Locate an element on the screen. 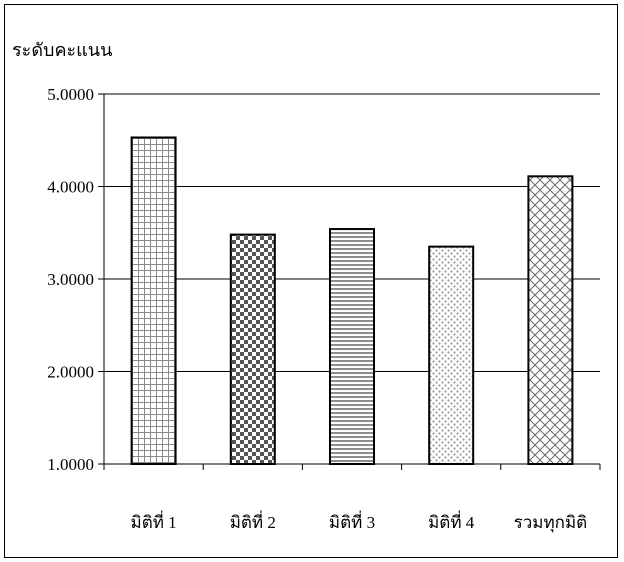  y-axis-label: ระดับคะแนน is located at coordinates (62, 50).